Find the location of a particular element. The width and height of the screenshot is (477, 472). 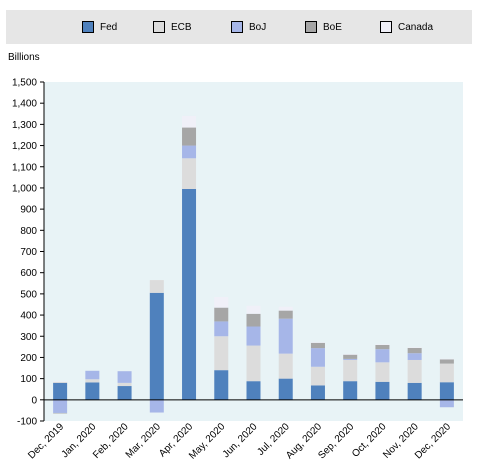

y-tick-label: 0 is located at coordinates (34, 400).